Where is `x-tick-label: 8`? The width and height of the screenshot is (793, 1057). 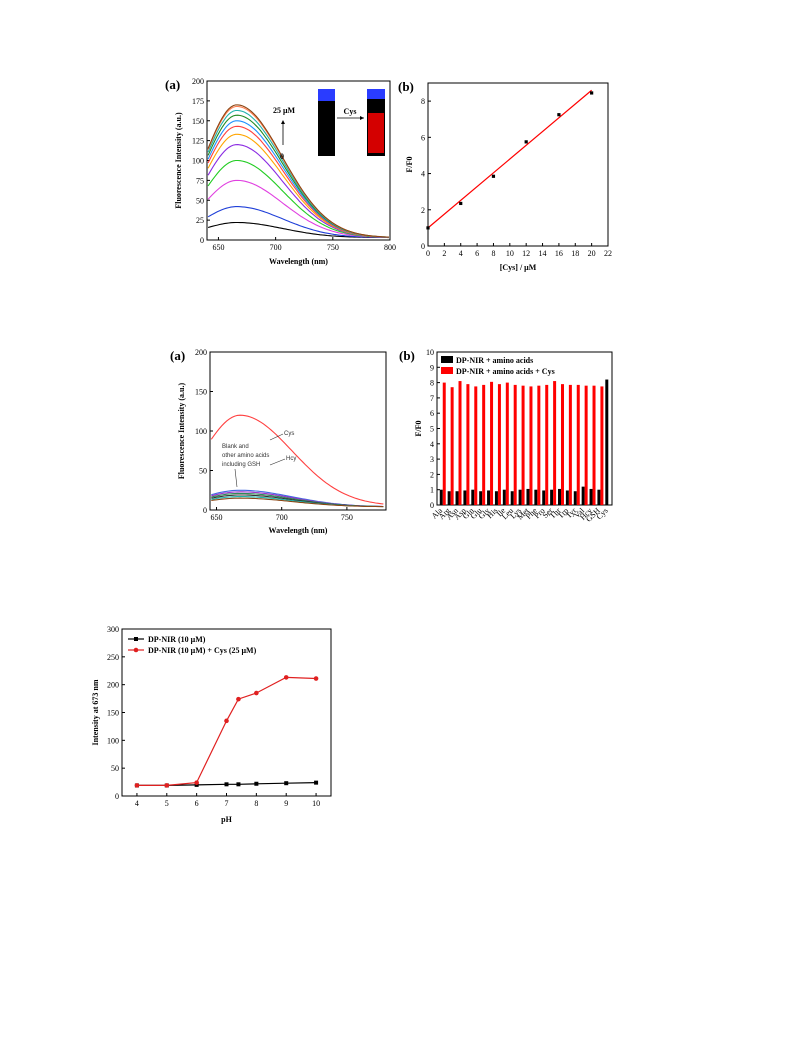
x-tick-label: 8 is located at coordinates (493, 253).